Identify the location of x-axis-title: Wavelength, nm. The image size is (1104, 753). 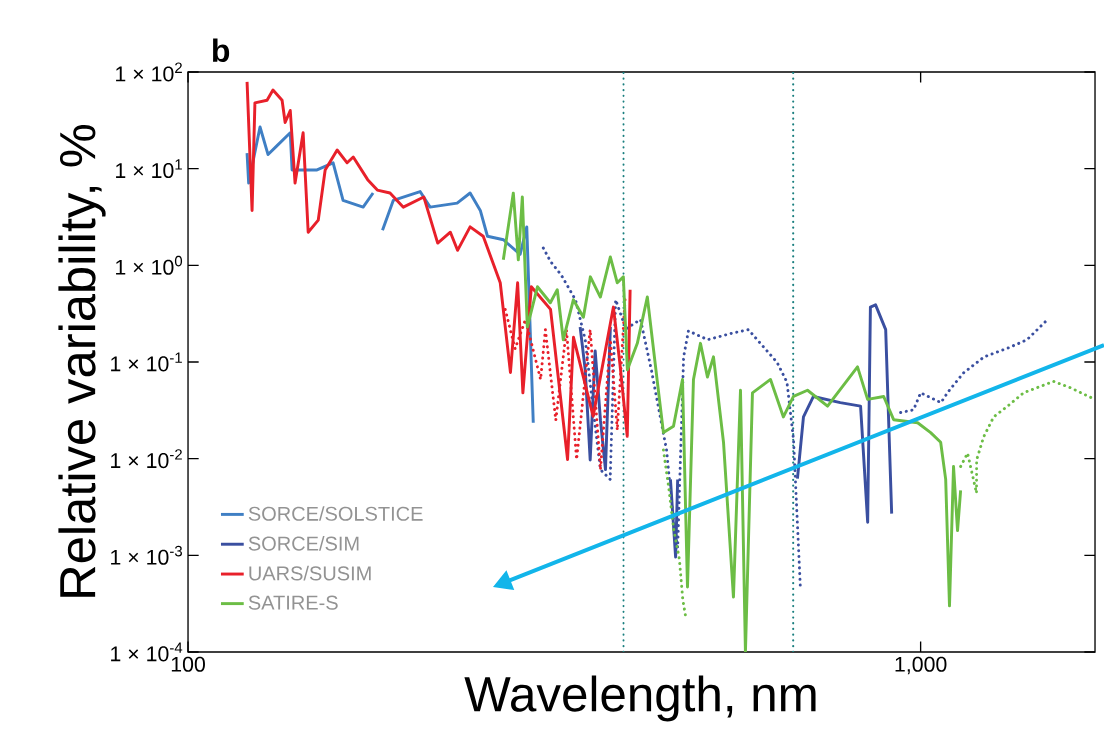
(640, 698).